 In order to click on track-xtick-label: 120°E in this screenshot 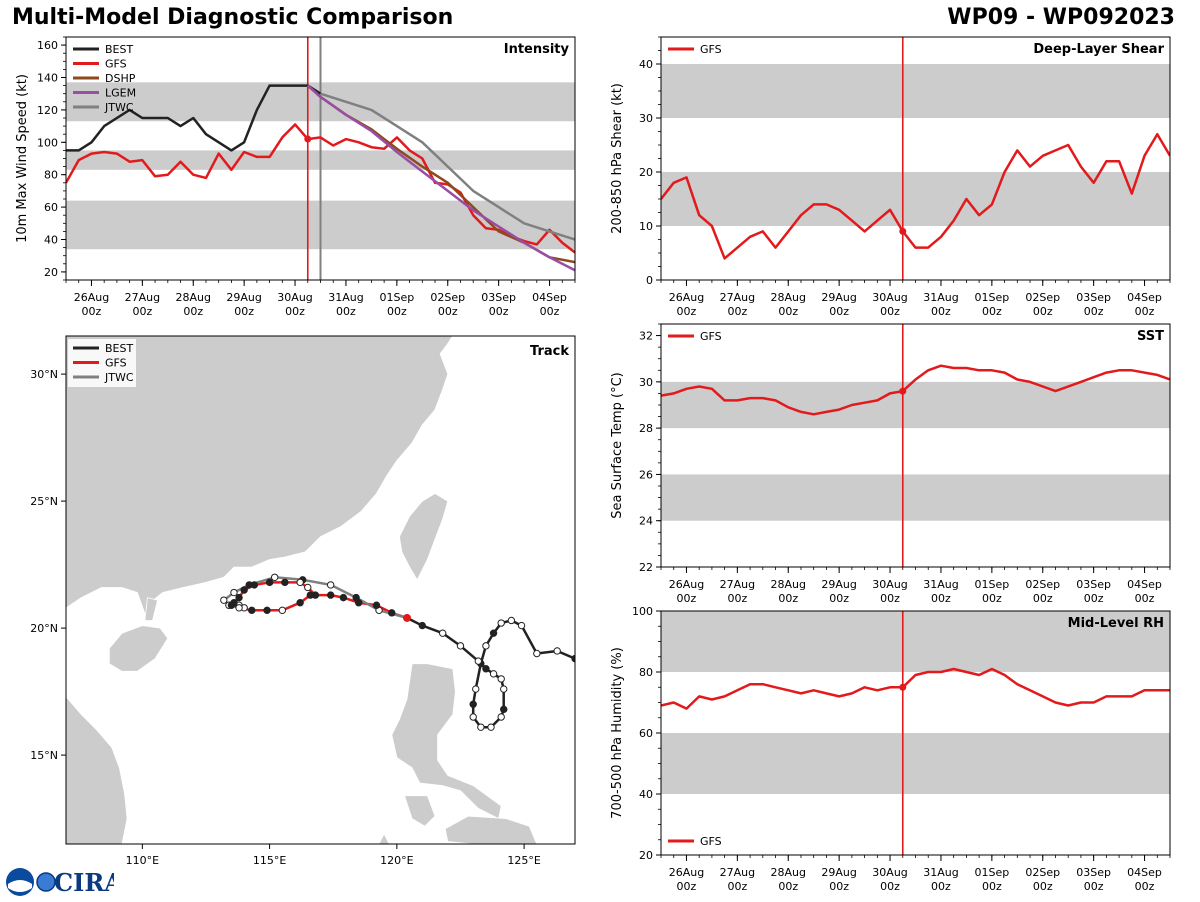, I will do `click(396, 860)`.